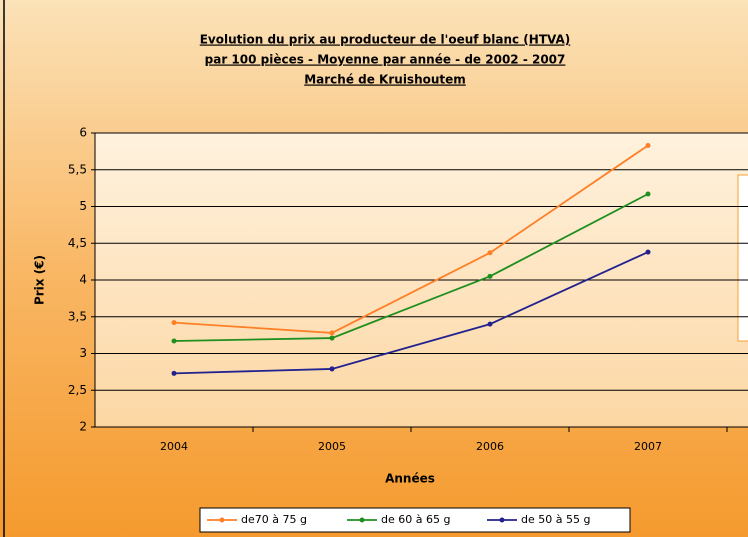 The image size is (748, 537). What do you see at coordinates (77, 316) in the screenshot?
I see `y-tick-label: 3,5` at bounding box center [77, 316].